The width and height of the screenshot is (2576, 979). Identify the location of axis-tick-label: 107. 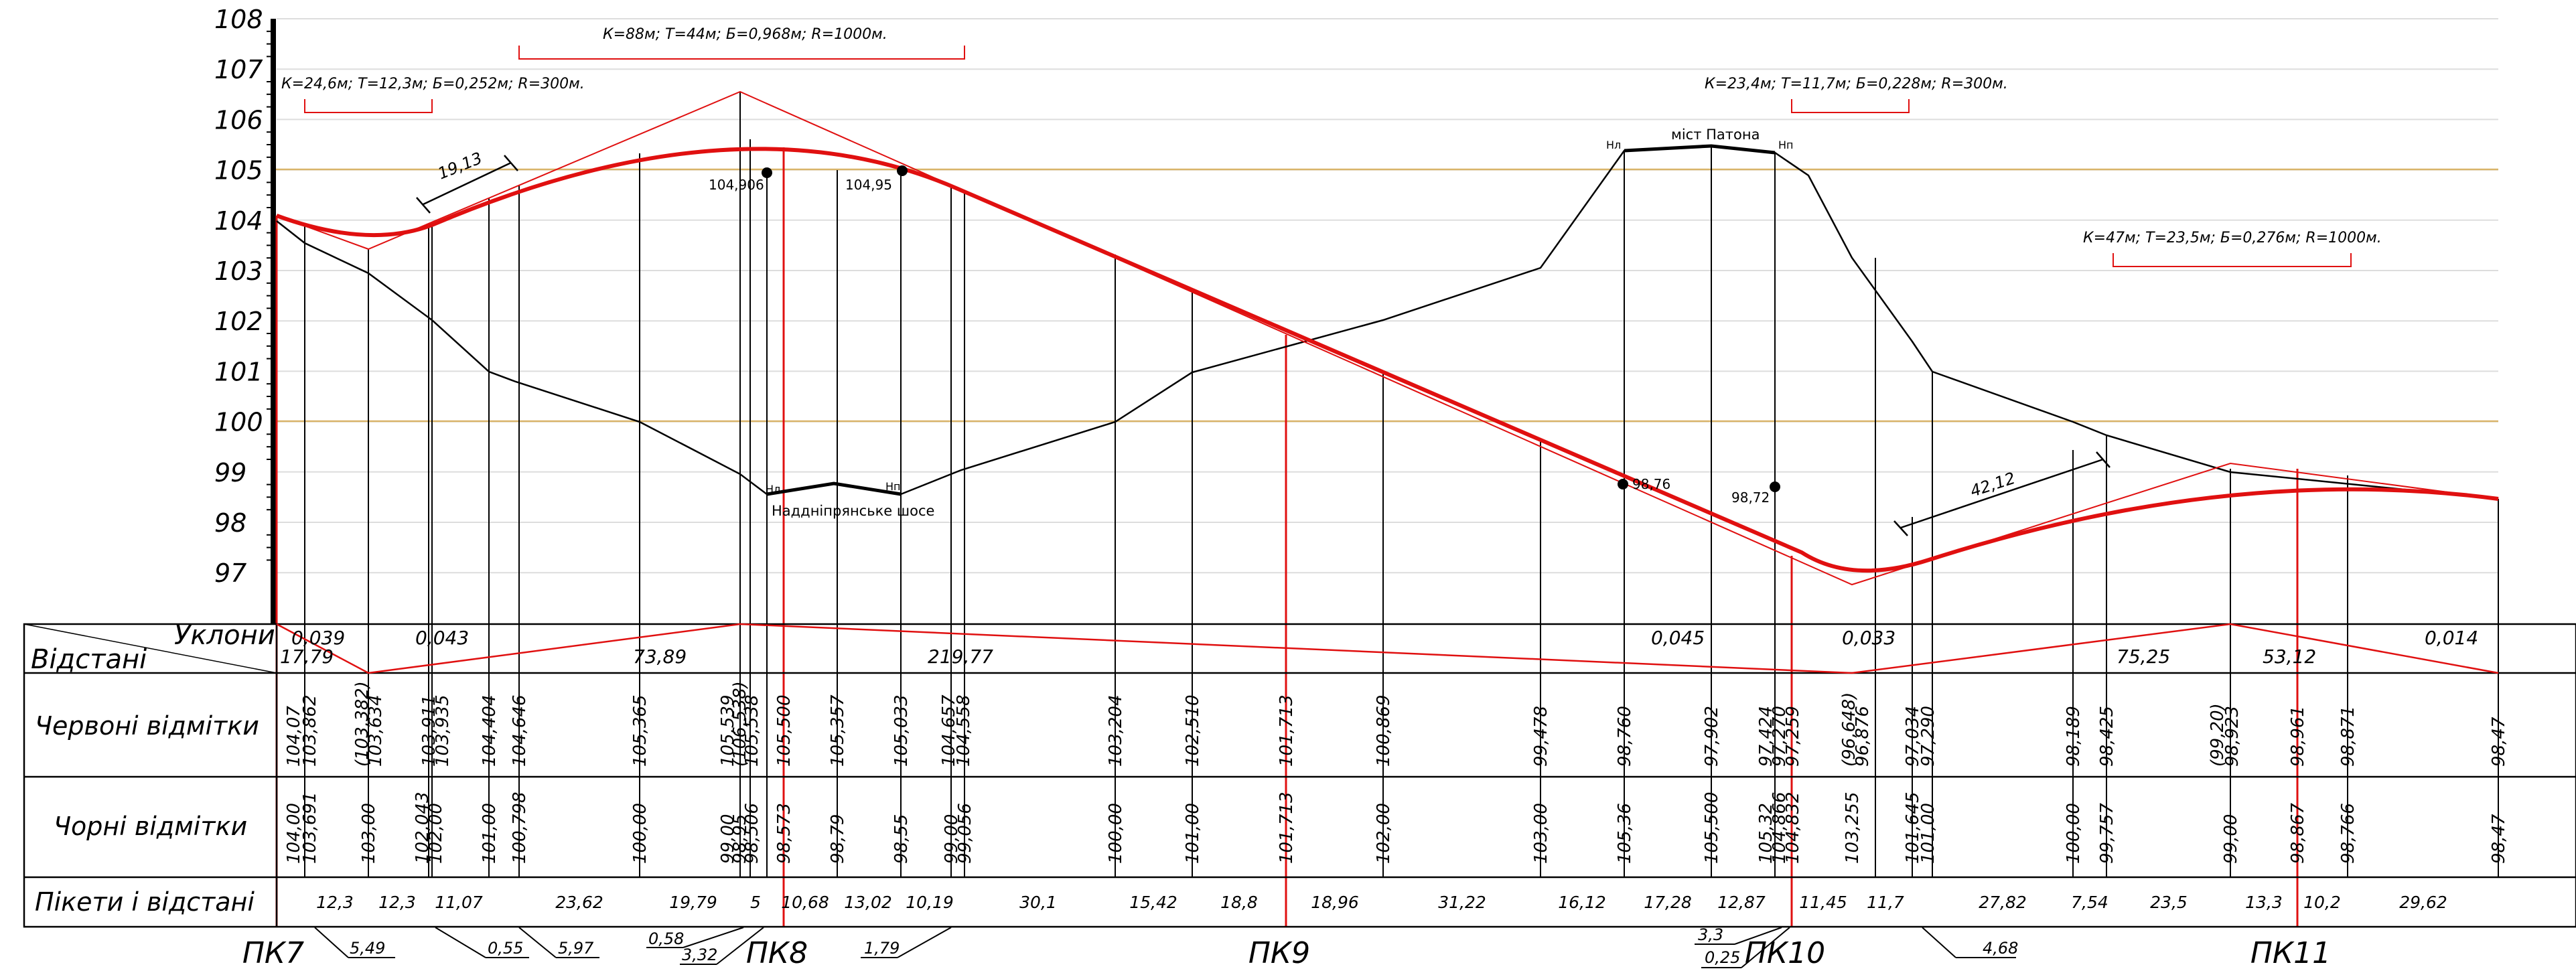
(238, 69).